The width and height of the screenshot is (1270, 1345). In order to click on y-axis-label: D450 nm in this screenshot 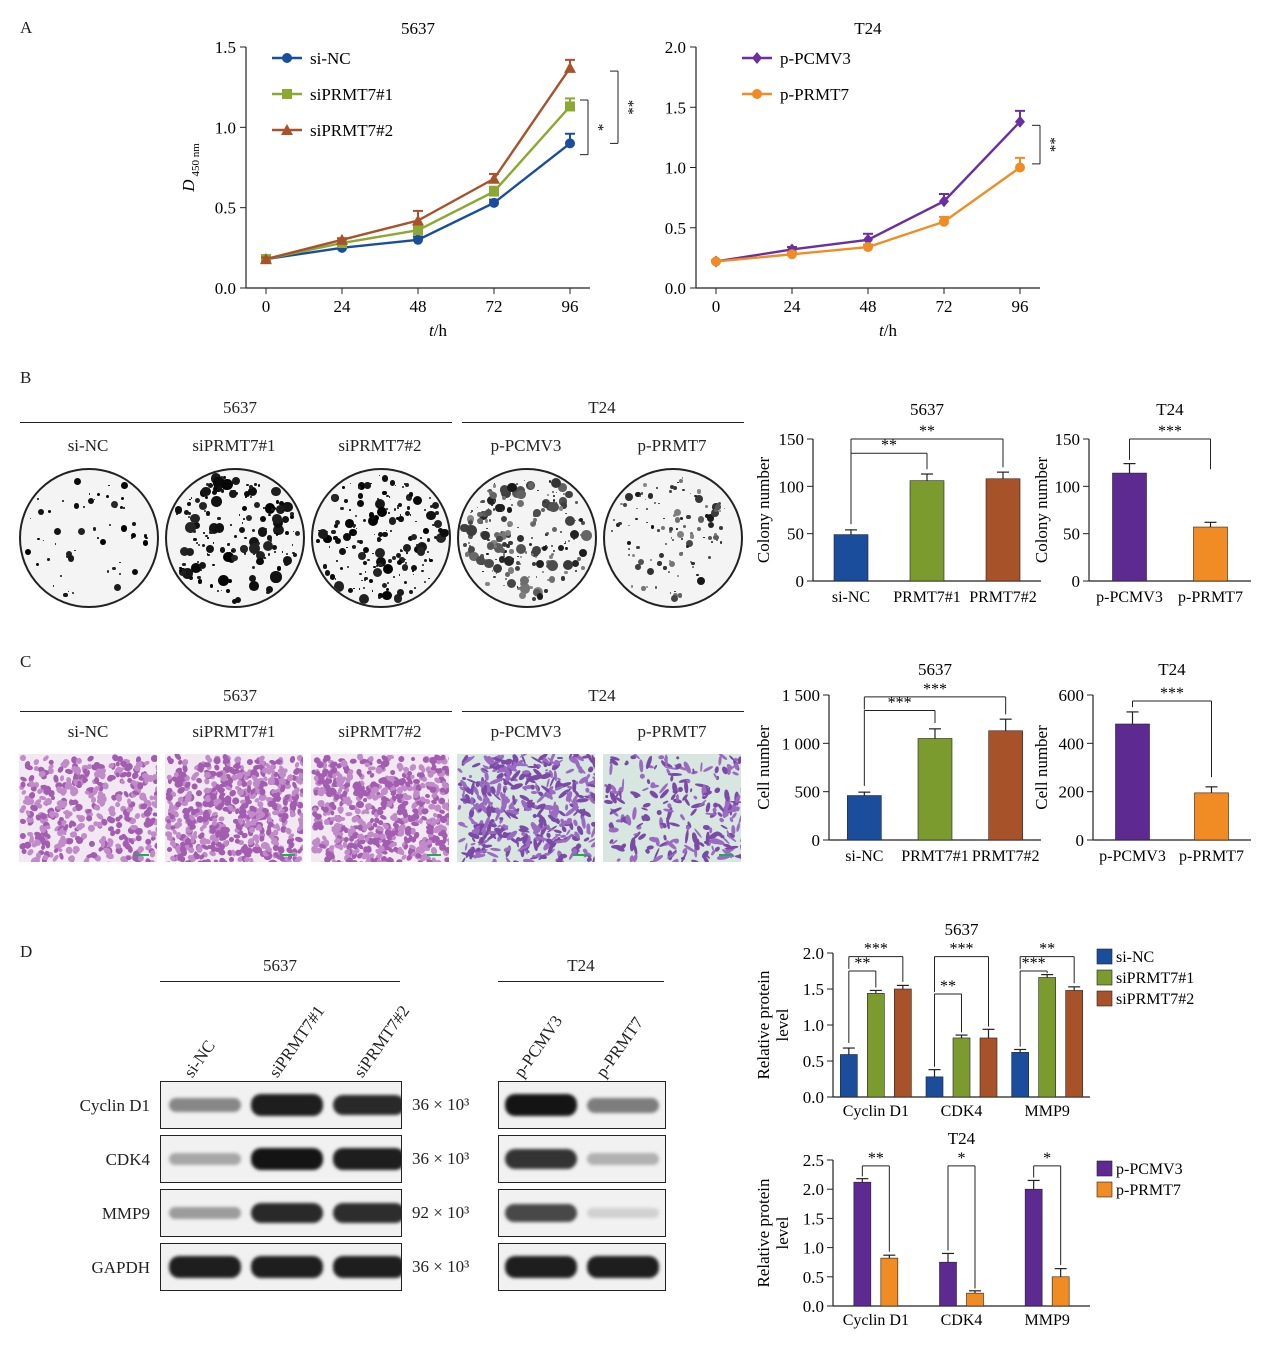, I will do `click(190, 168)`.